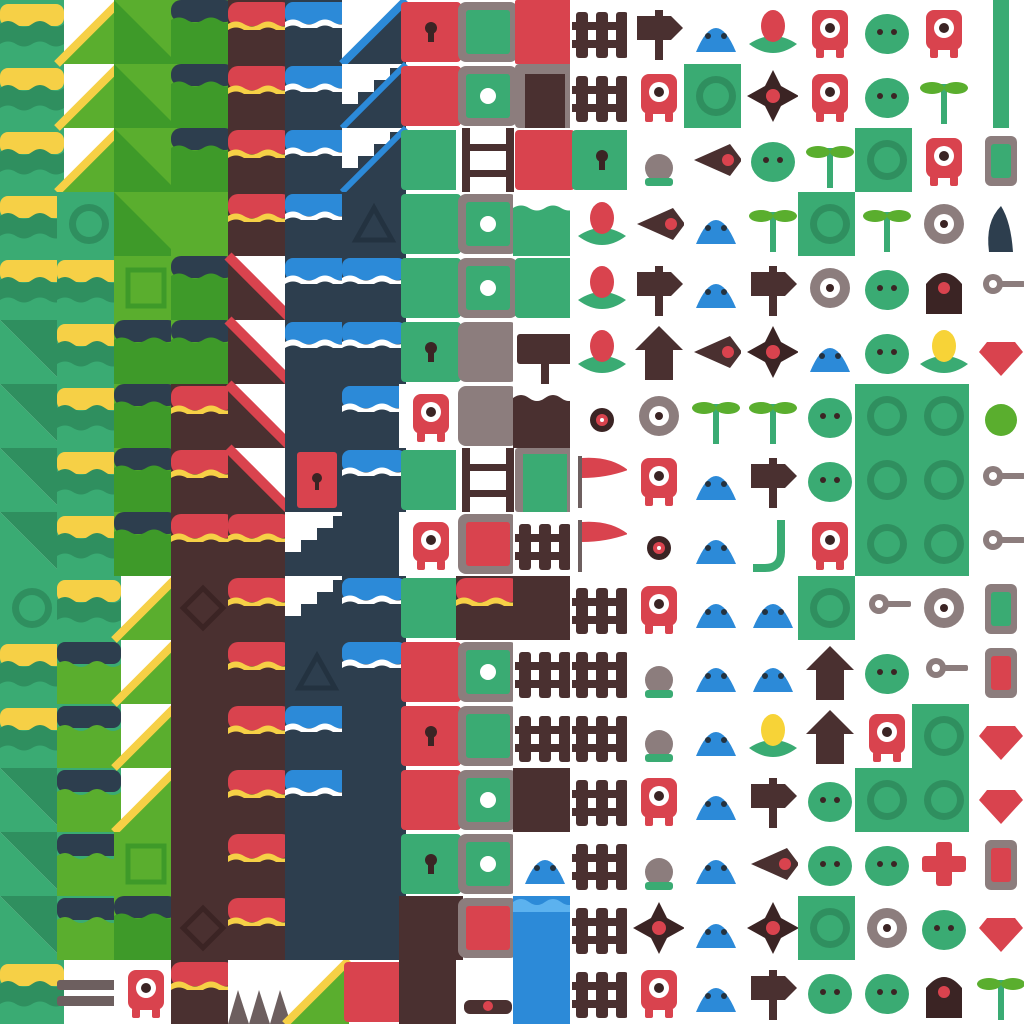 The height and width of the screenshot is (1024, 1024). Describe the element at coordinates (602, 224) in the screenshot. I see `tile-tulip` at that location.